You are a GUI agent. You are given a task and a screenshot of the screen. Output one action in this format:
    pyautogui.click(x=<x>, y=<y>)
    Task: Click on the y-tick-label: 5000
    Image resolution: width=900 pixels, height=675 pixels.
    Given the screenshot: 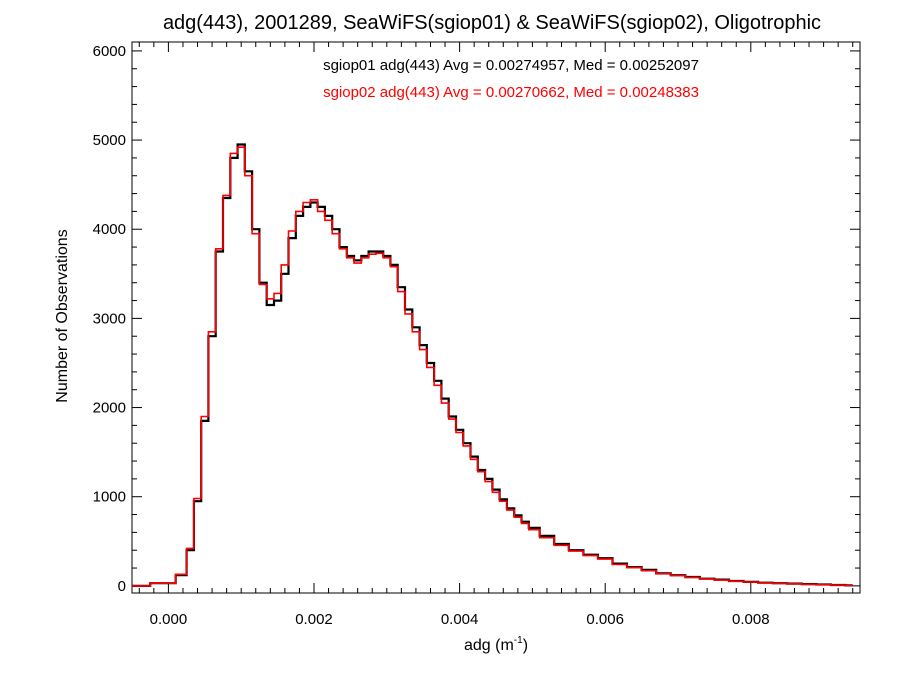 What is the action you would take?
    pyautogui.click(x=109, y=140)
    